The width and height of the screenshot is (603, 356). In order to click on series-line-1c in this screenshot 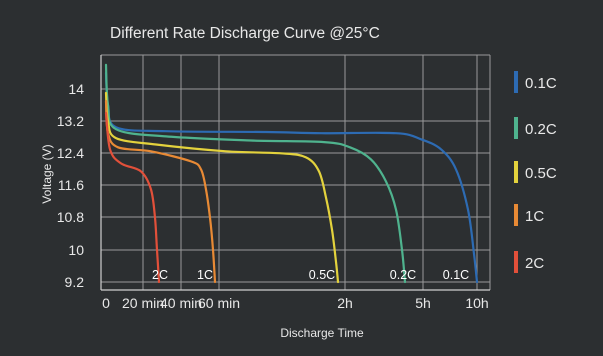, I will do `click(160, 192)`.